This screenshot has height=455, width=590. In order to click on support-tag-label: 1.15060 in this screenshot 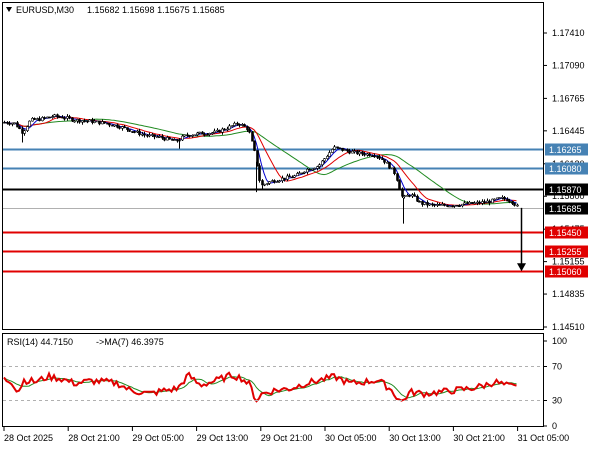, I will do `click(565, 272)`.